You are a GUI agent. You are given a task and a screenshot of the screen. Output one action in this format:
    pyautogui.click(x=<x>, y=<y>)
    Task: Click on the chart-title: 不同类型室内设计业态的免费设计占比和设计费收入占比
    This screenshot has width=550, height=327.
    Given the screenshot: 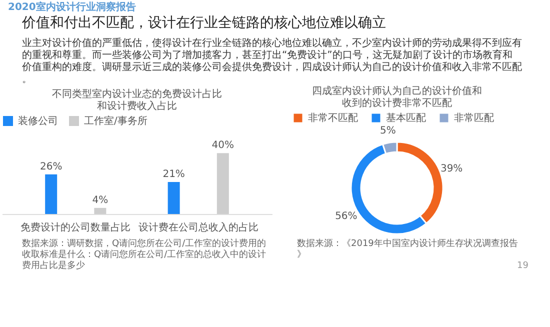 What is the action you would take?
    pyautogui.click(x=137, y=100)
    